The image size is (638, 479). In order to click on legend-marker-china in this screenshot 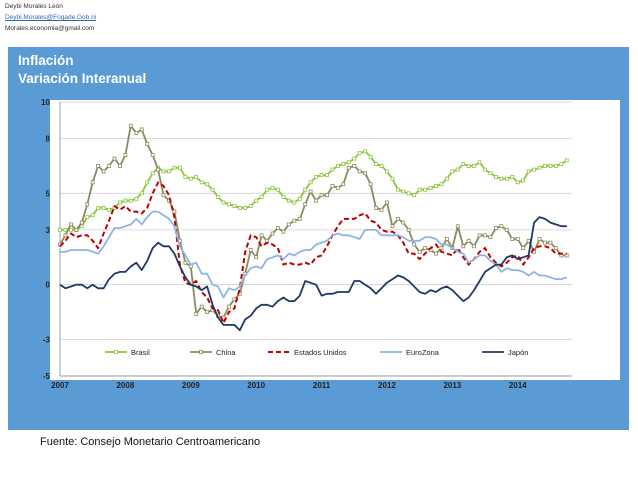, I will do `click(201, 352)`.